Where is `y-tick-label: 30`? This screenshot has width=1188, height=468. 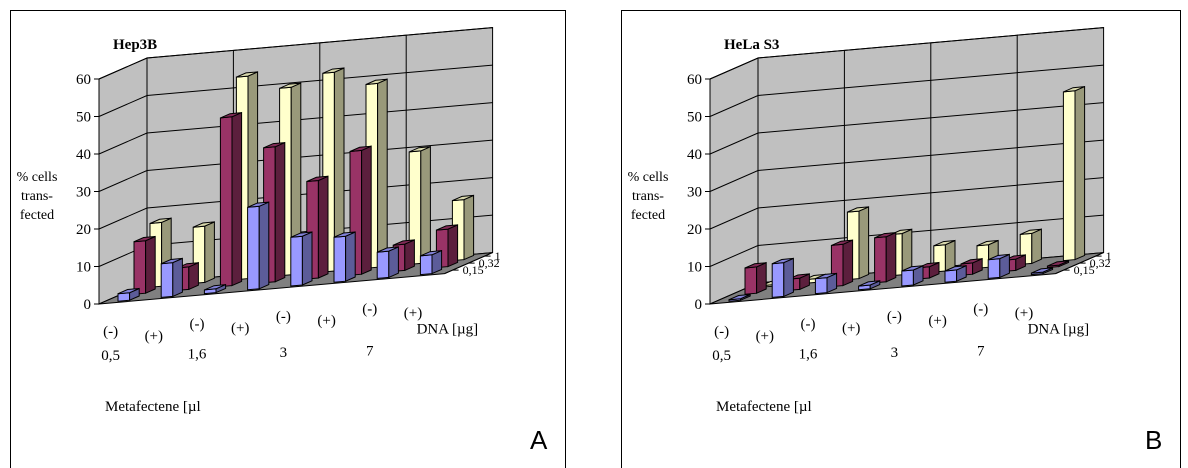
y-tick-label: 30 is located at coordinates (694, 193).